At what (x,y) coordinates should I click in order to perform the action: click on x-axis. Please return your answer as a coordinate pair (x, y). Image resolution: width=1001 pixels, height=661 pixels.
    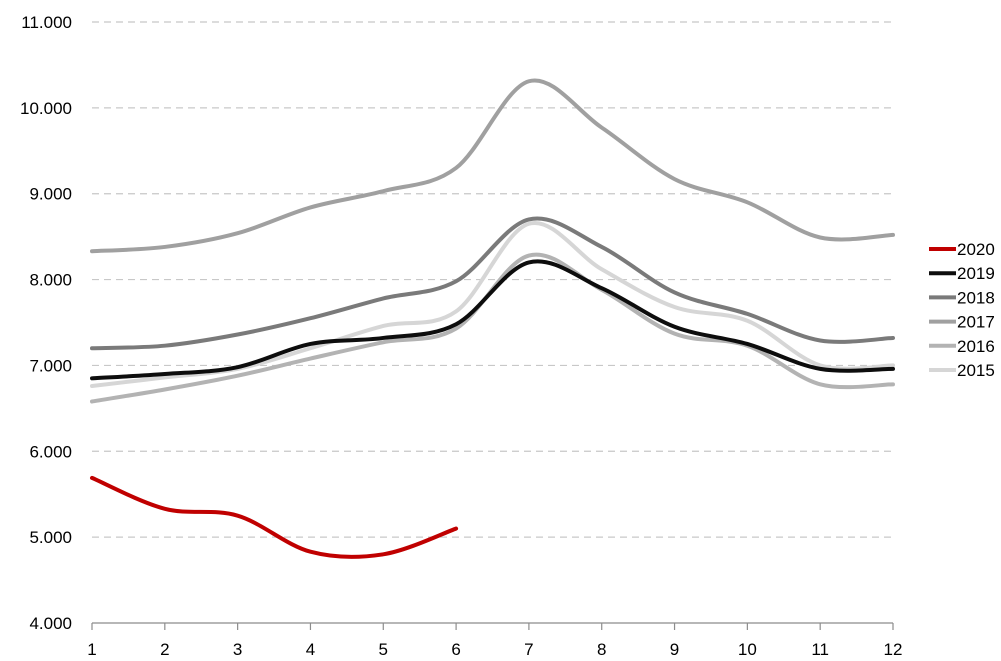
    Looking at the image, I should click on (492, 626).